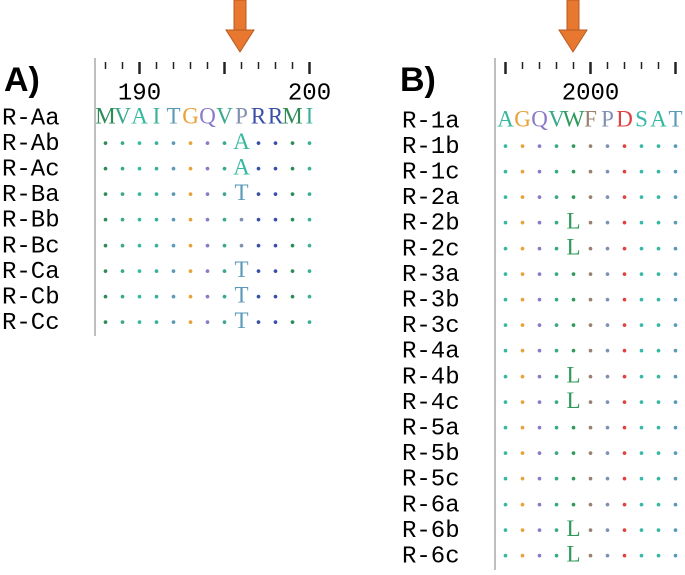  Describe the element at coordinates (190, 115) in the screenshot. I see `residue: G` at that location.